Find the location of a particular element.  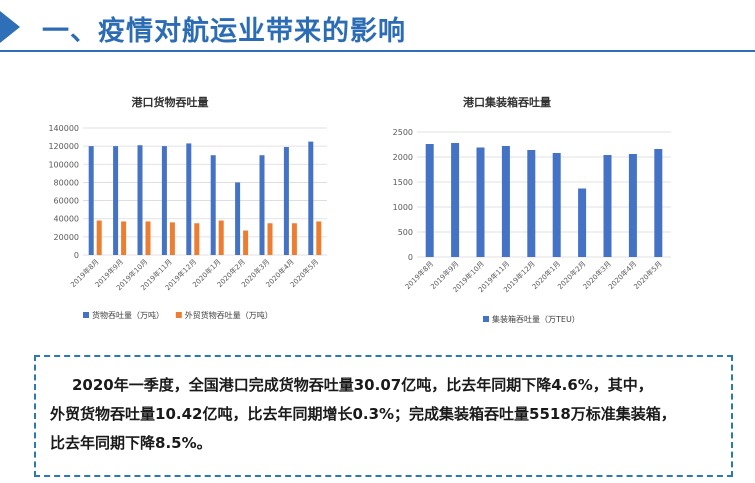

y-tick-label: 2500 is located at coordinates (403, 132).